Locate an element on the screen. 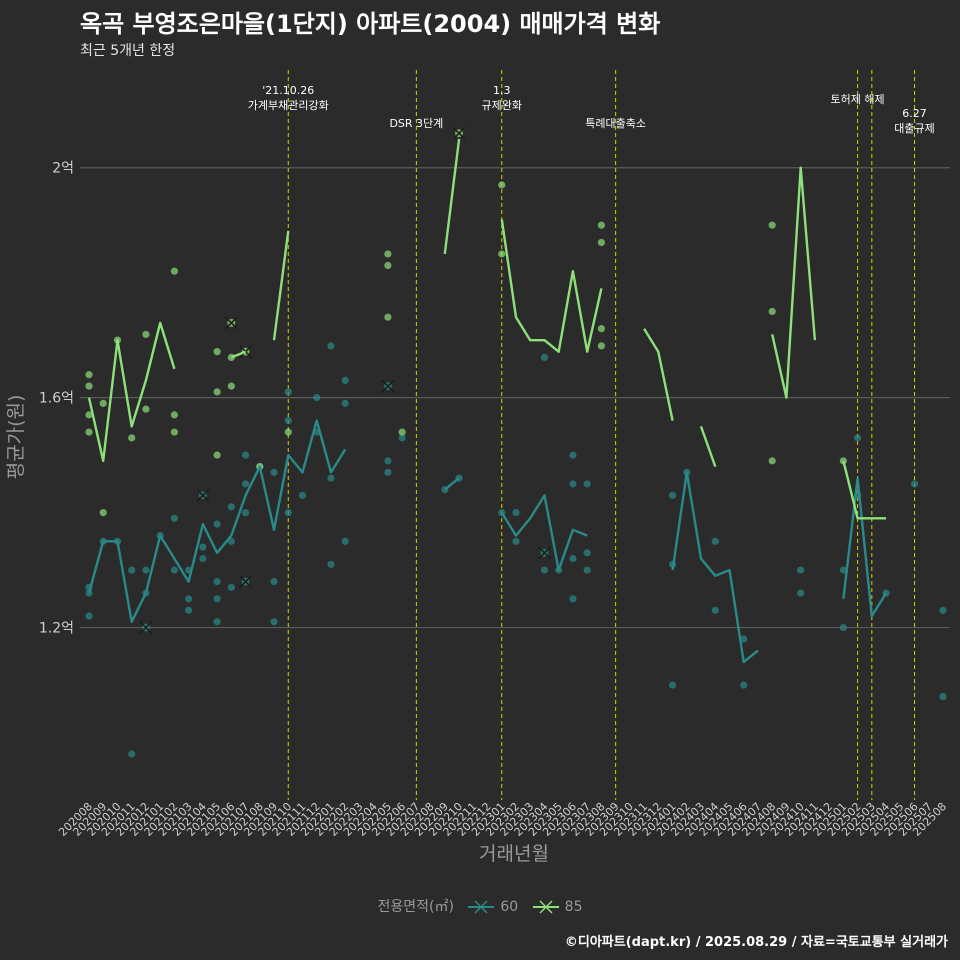 The height and width of the screenshot is (960, 960). chart-title: 옥곡 부영조은마을(1단지) 아파트(2004) 매매가격 변화 is located at coordinates (370, 24).